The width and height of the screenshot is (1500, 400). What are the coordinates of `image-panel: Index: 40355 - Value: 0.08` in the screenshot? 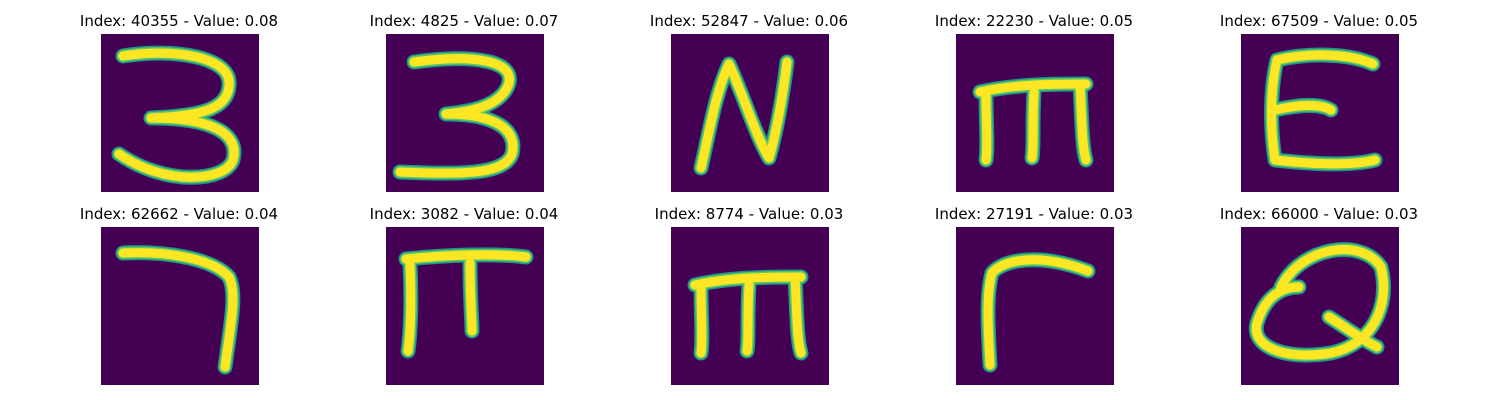 It's located at (179, 107).